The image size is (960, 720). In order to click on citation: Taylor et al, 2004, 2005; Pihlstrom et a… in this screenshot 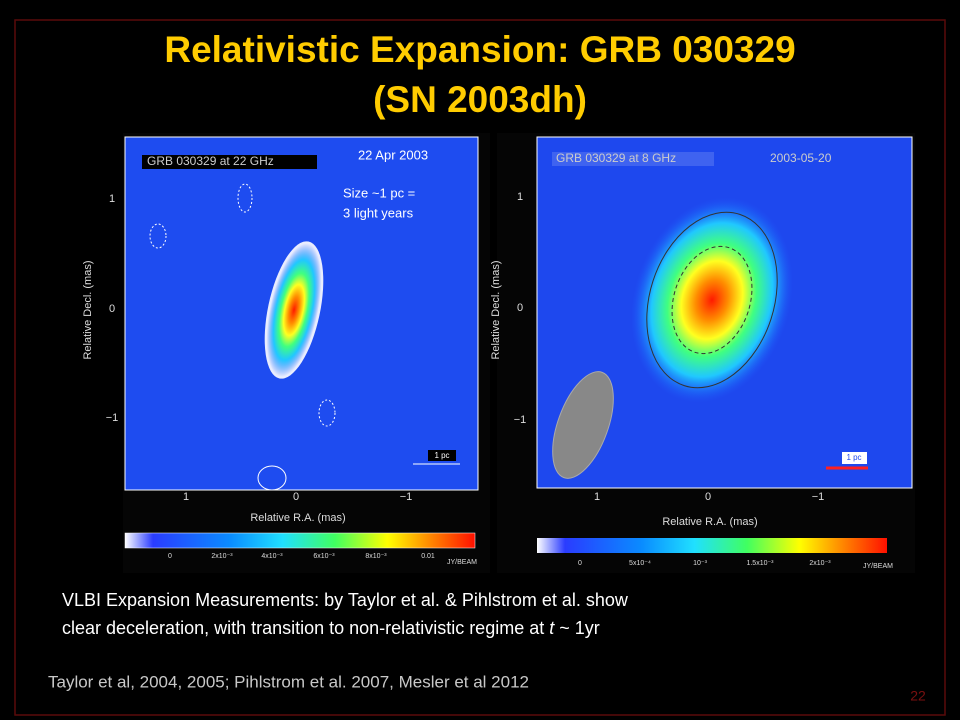, I will do `click(288, 681)`.